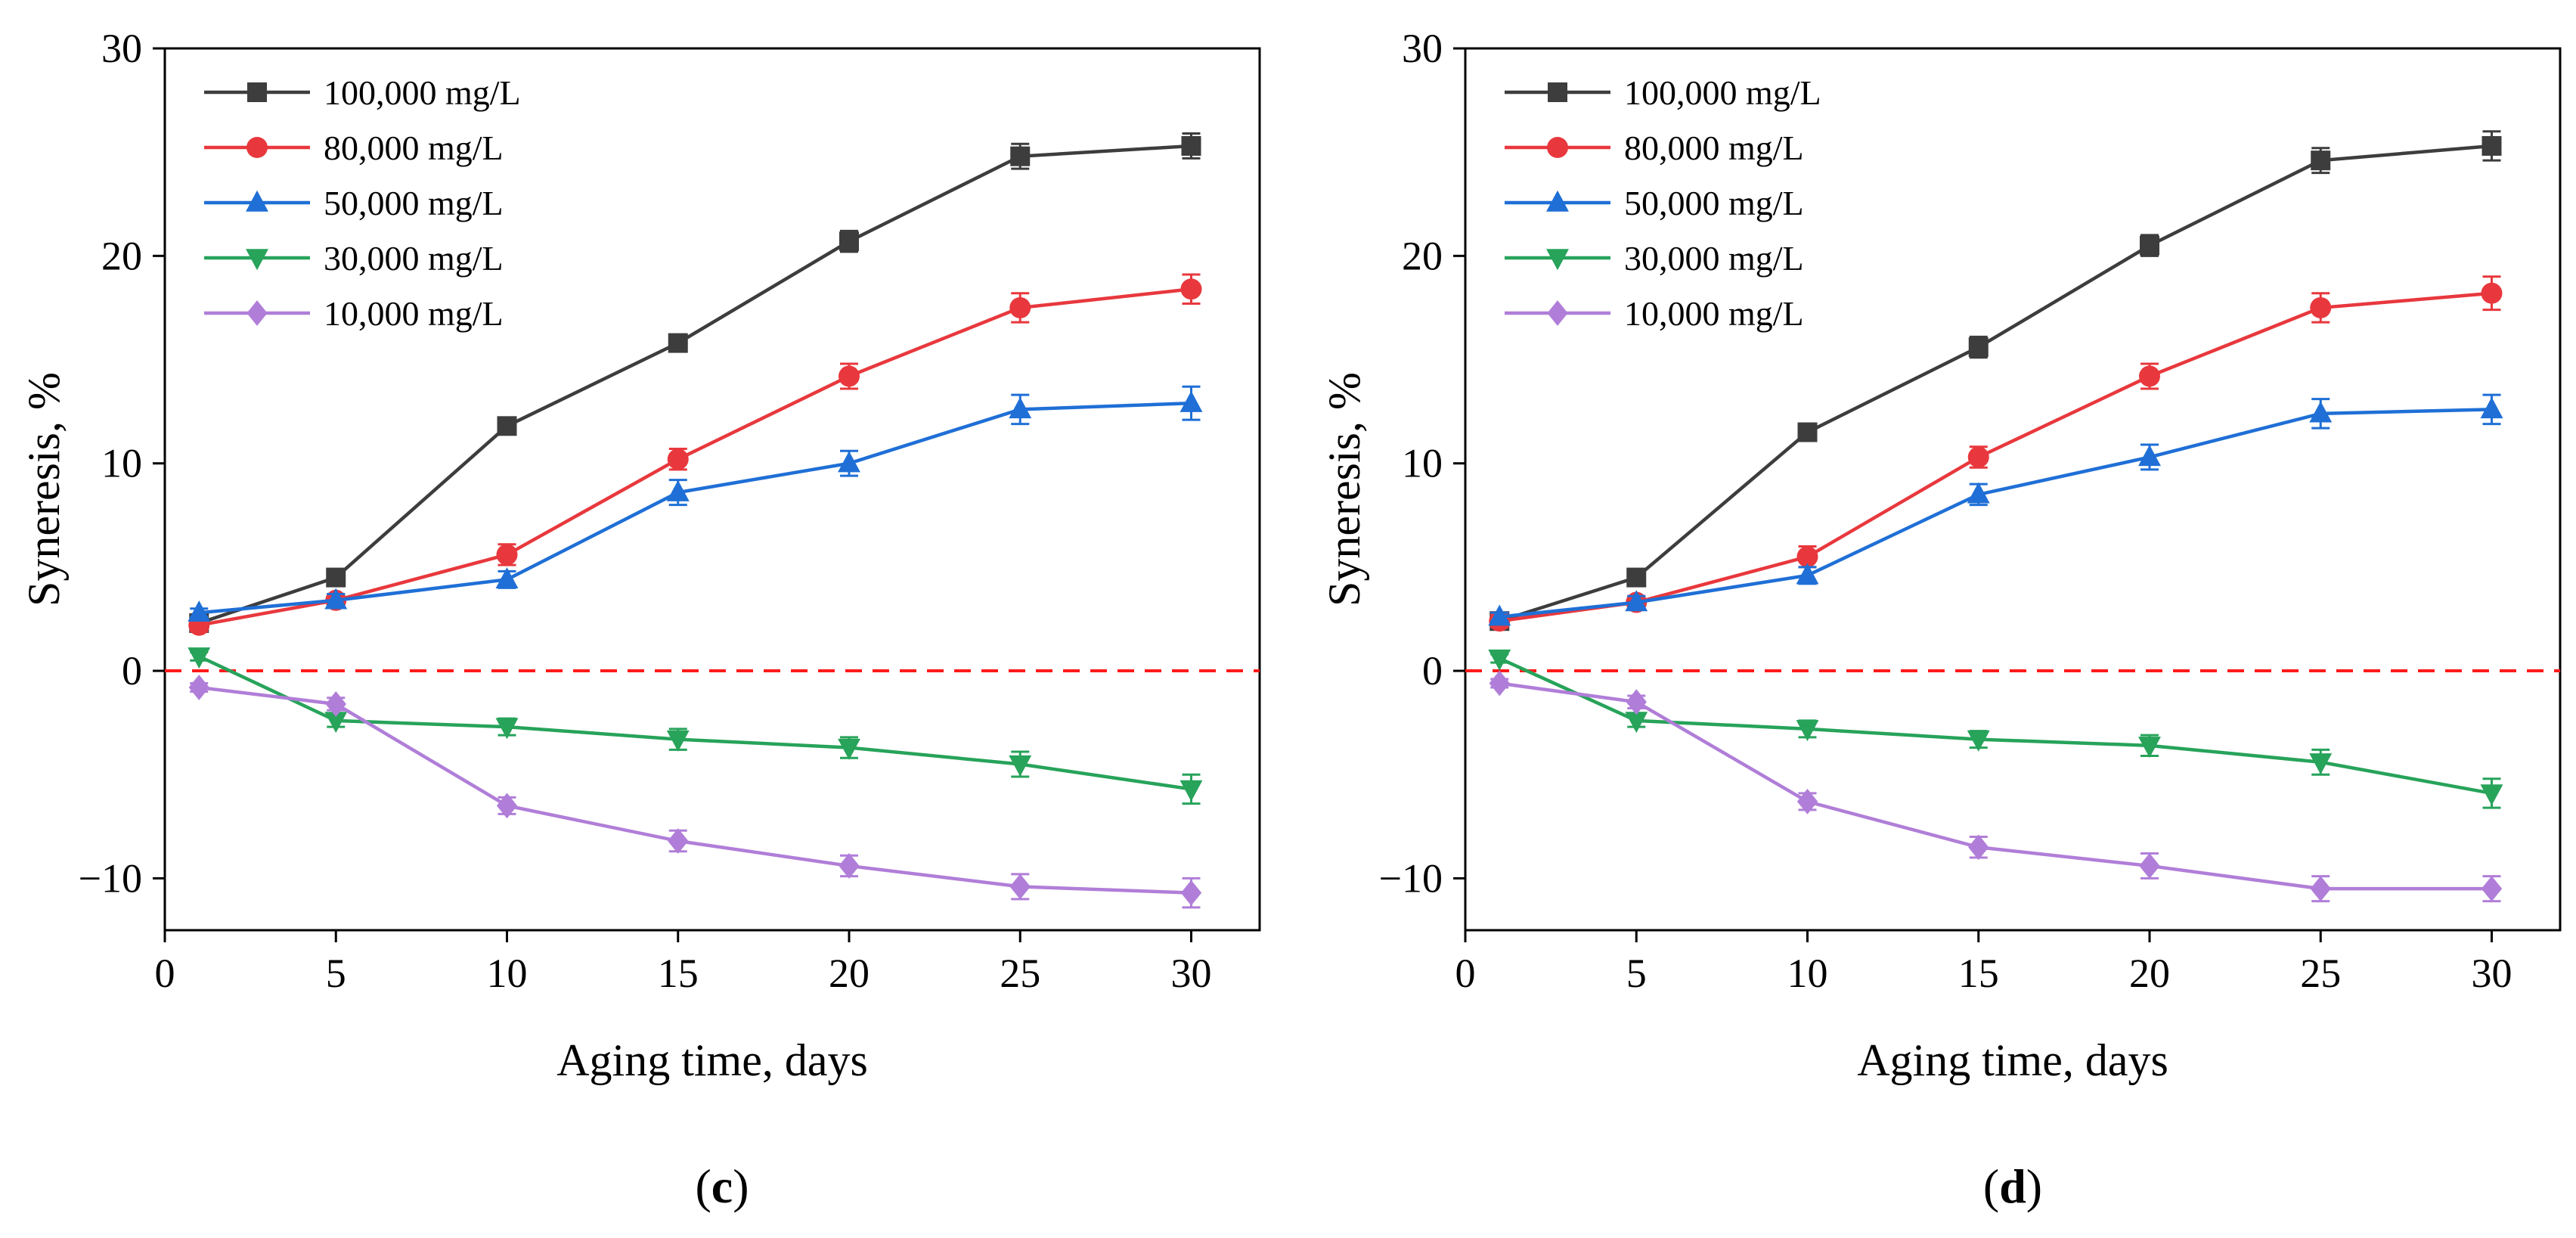 The height and width of the screenshot is (1238, 2576). I want to click on series-30-000-mg-l, so click(695, 726).